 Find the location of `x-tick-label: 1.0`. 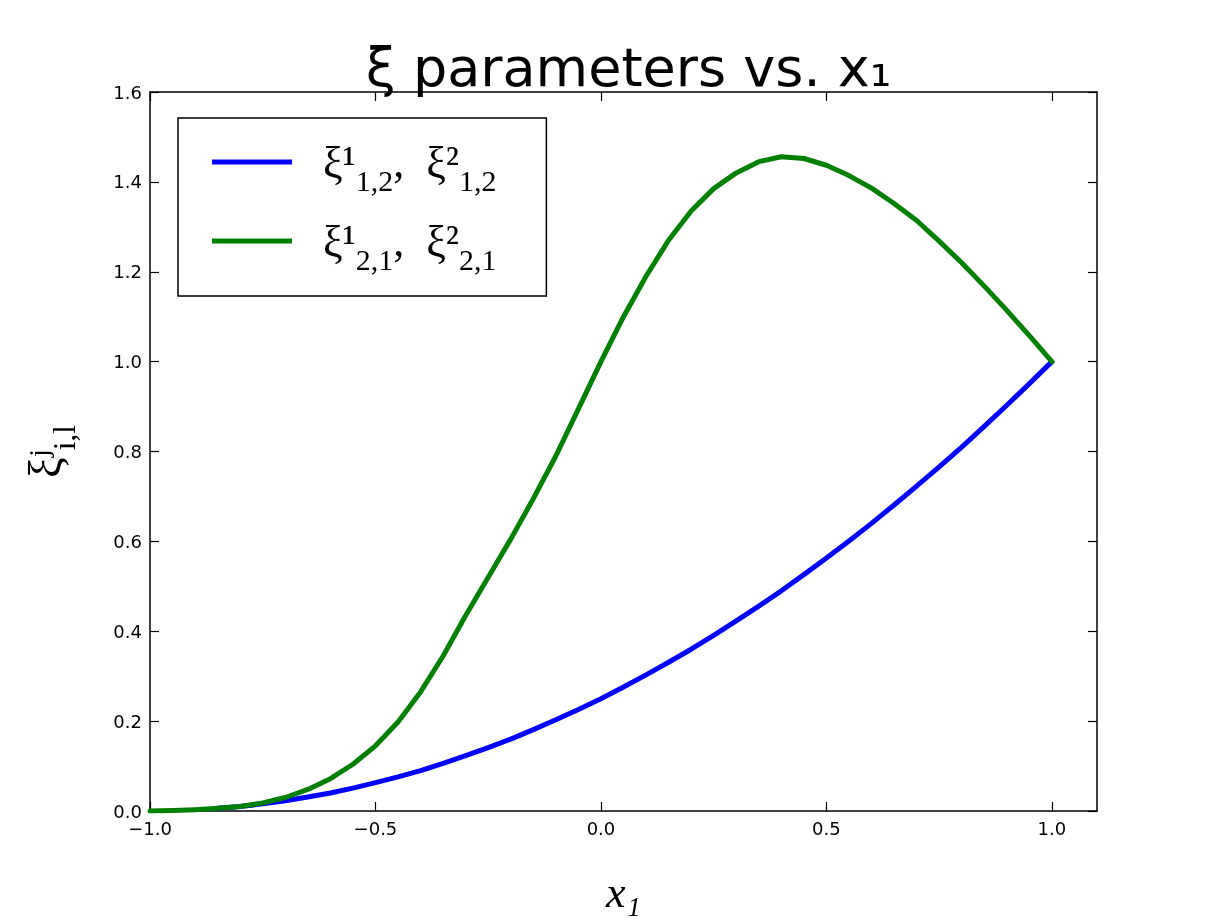

x-tick-label: 1.0 is located at coordinates (1052, 828).